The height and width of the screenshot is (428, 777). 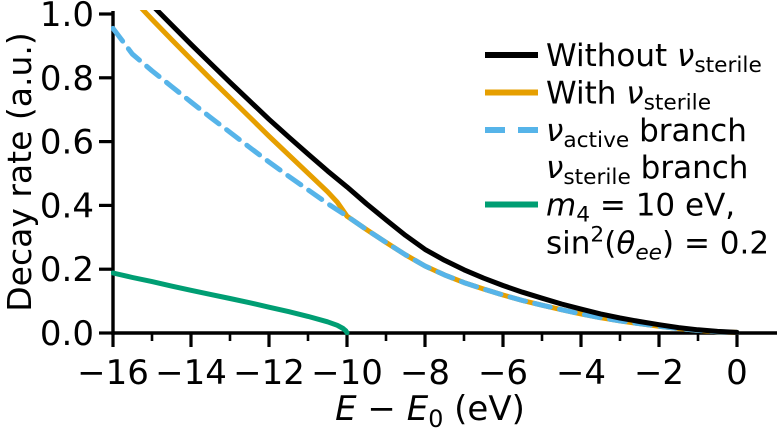 I want to click on x-axis-ticks, so click(x=425, y=340).